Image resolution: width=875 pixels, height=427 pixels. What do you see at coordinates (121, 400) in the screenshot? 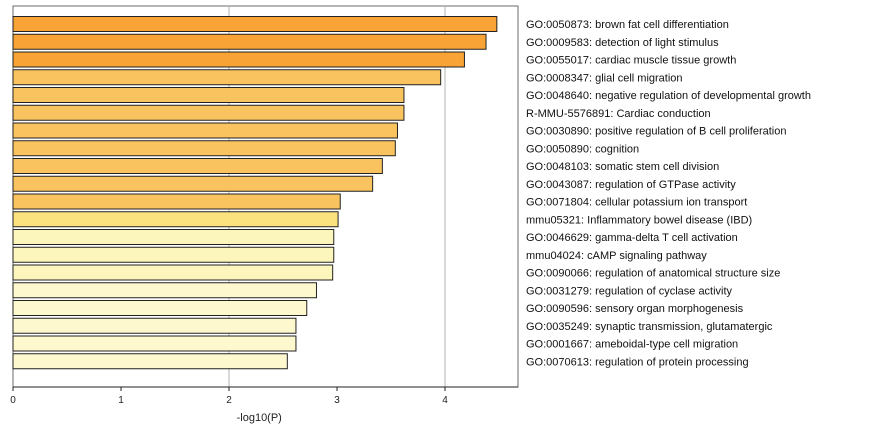
I see `x-tick-label: 1` at bounding box center [121, 400].